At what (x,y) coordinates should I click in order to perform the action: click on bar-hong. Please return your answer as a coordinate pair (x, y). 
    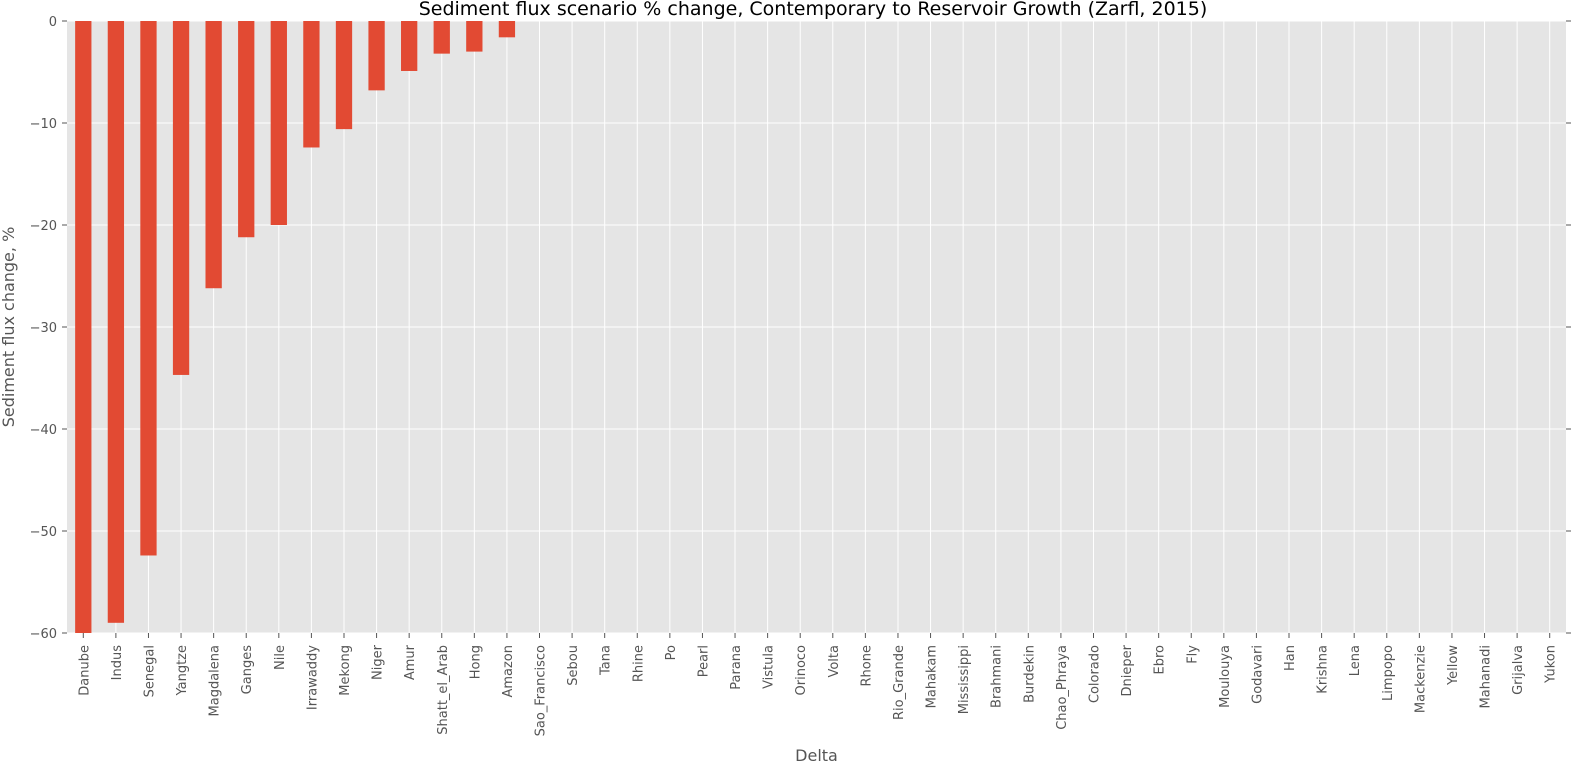
    Looking at the image, I should click on (474, 36).